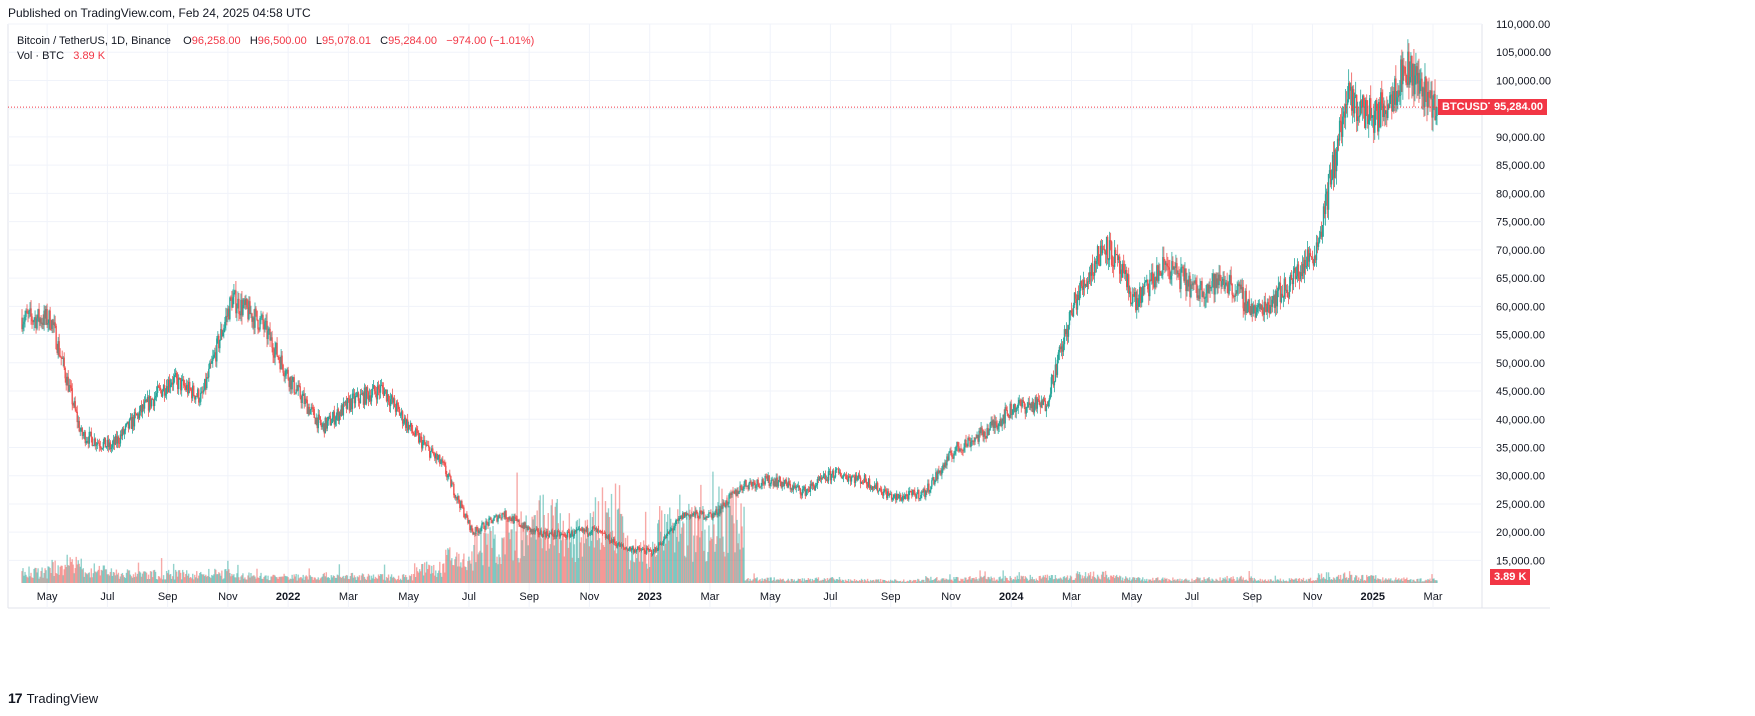  I want to click on x-tick-label: Jul, so click(830, 597).